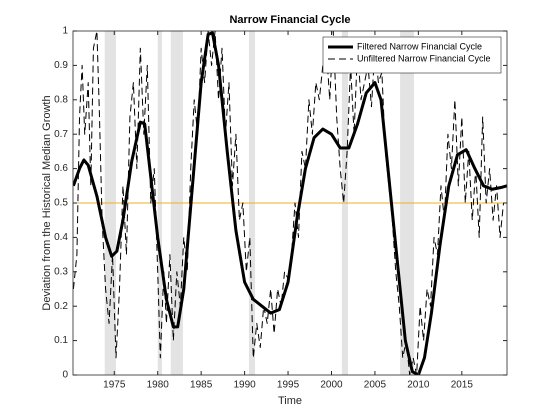  What do you see at coordinates (61, 306) in the screenshot?
I see `y-tick-label: 0.2` at bounding box center [61, 306].